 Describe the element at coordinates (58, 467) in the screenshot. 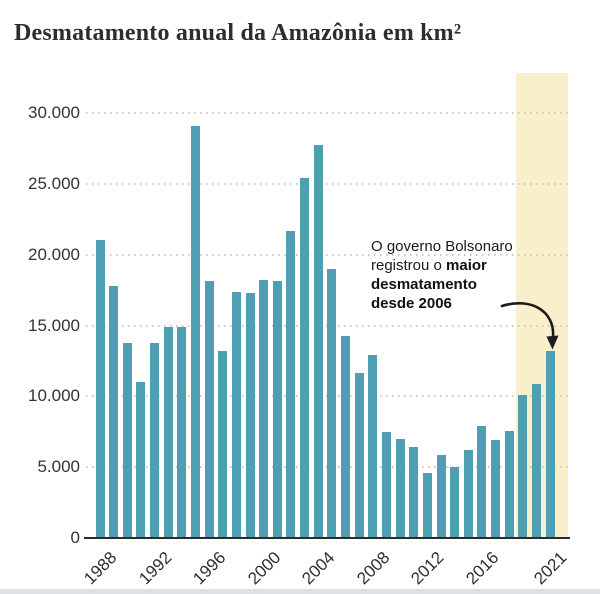

I see `y-axis-label: 5.000` at that location.